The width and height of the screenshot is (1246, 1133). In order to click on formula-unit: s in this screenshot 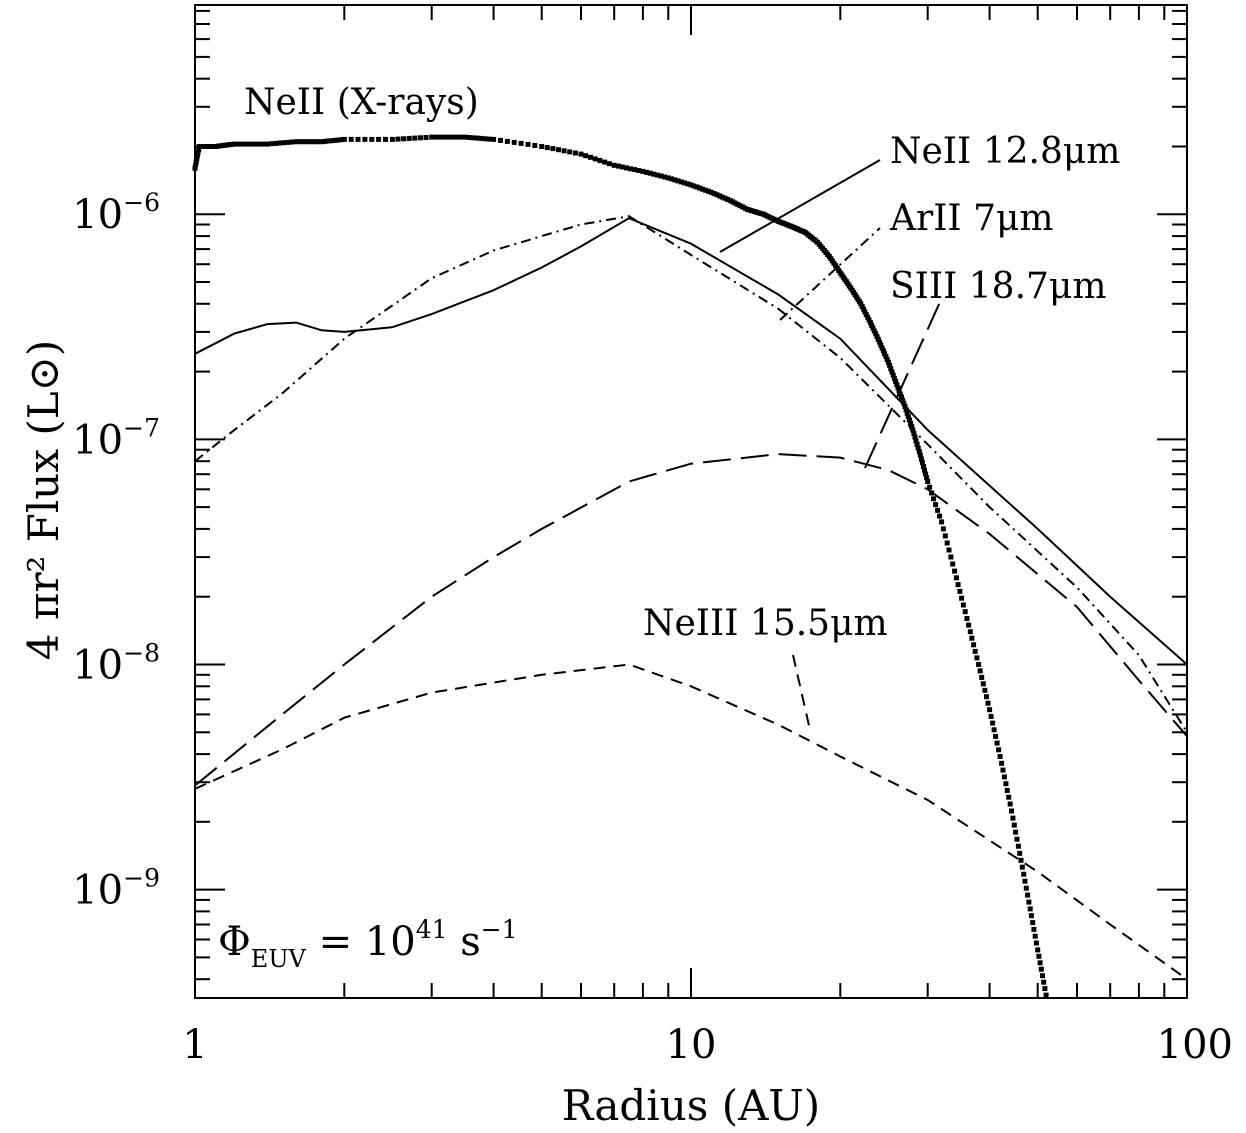, I will do `click(464, 942)`.